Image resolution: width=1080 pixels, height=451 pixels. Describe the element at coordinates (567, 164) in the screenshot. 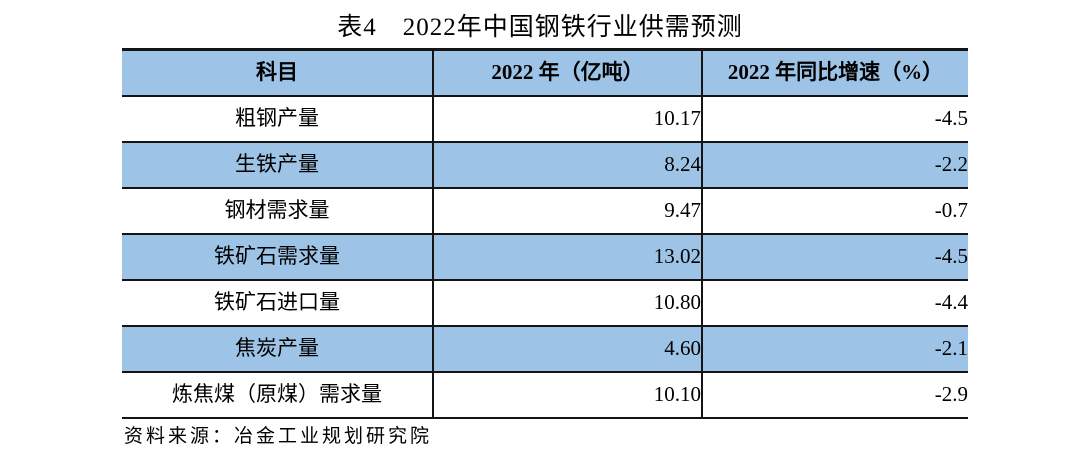

I see `value-cell: 8.24` at that location.